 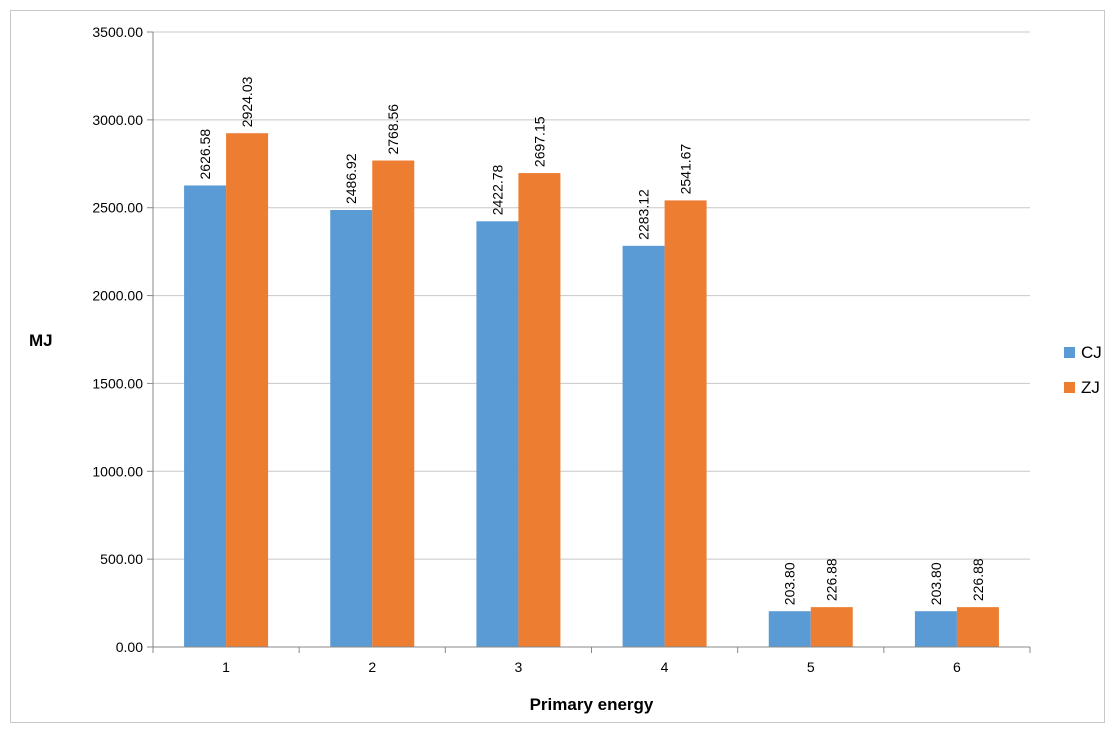 What do you see at coordinates (41, 340) in the screenshot?
I see `y-axis-title: MJ` at bounding box center [41, 340].